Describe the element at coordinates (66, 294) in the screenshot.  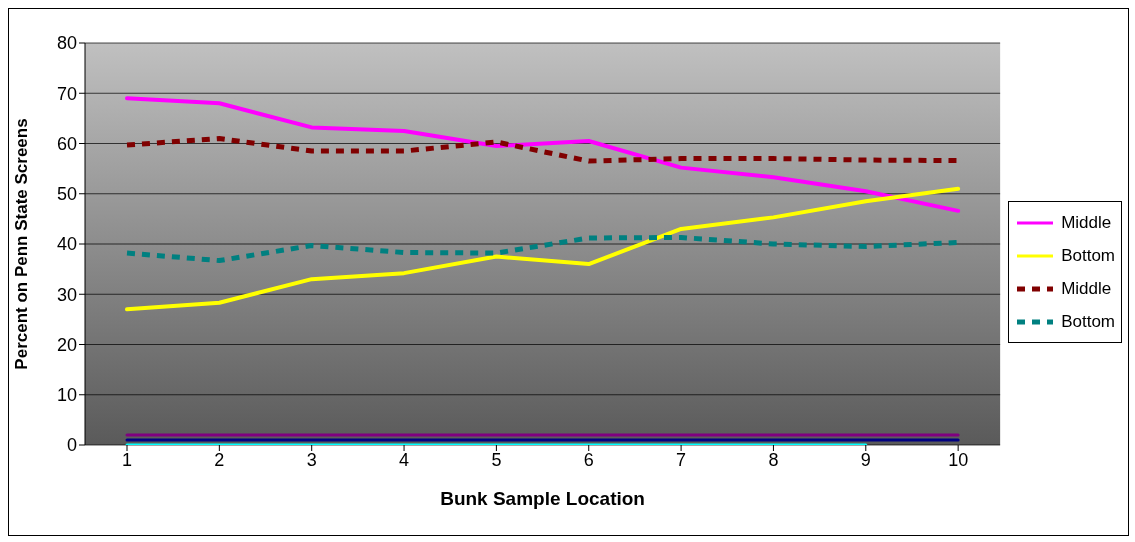
I see `y-tick-label: 30` at that location.